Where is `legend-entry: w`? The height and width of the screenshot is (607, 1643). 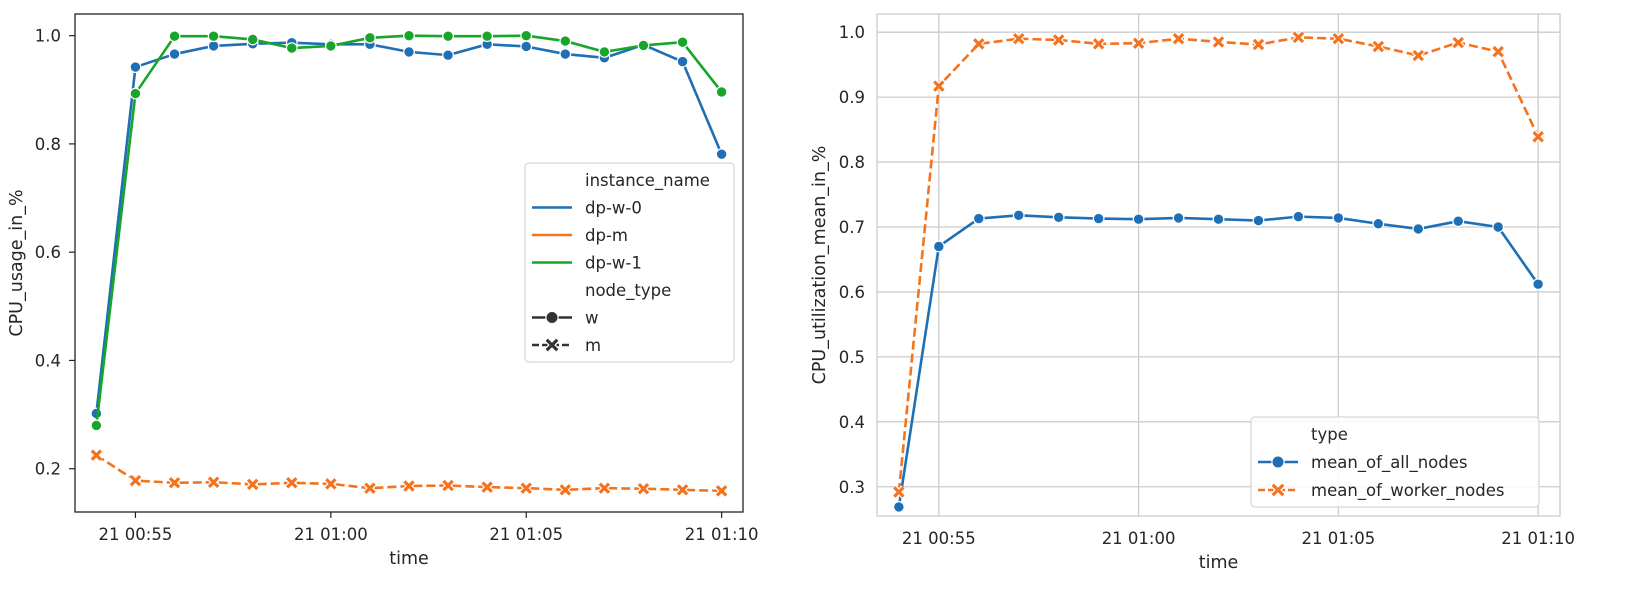 legend-entry: w is located at coordinates (565, 318).